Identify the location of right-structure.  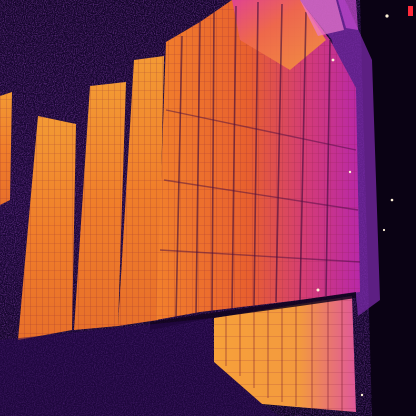
(388, 208).